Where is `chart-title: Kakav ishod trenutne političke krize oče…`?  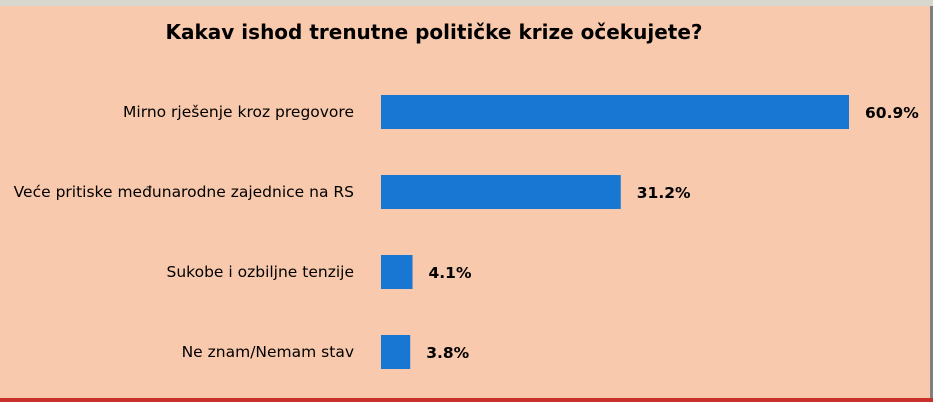 chart-title: Kakav ishod trenutne političke krize oče… is located at coordinates (434, 32).